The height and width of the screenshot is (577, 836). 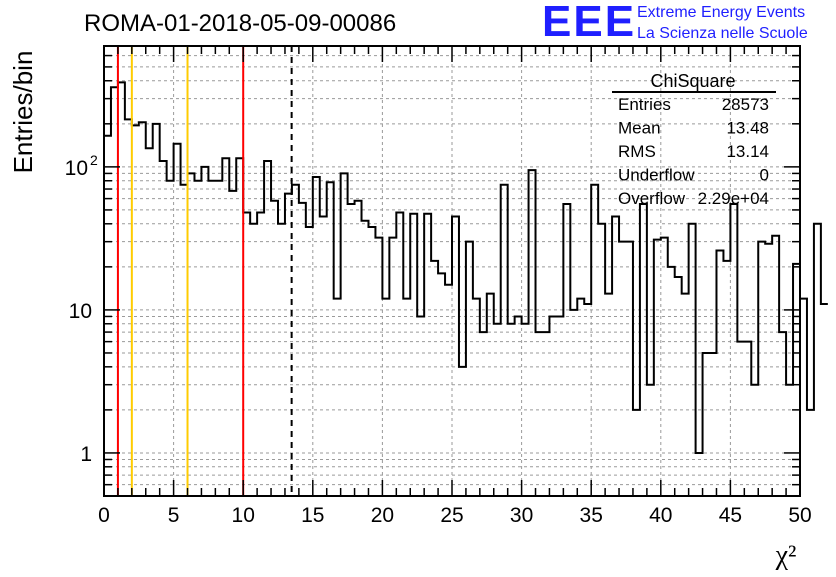 What do you see at coordinates (722, 33) in the screenshot?
I see `logo-text-line2: La Scienza nelle Scuole` at bounding box center [722, 33].